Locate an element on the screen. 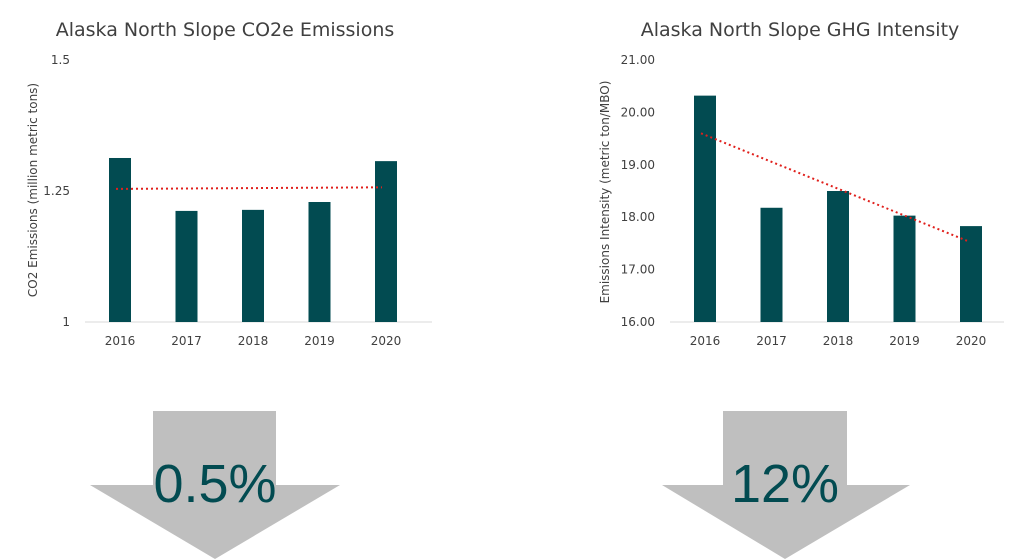 This screenshot has width=1024, height=559. intensity-change-callout: 12% is located at coordinates (786, 485).